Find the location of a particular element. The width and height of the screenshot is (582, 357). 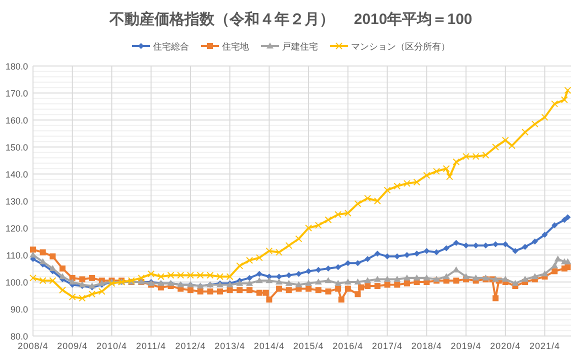

chart-title: 不動産価格指数（令和４年２月） 2010年平均＝100 is located at coordinates (290, 19).